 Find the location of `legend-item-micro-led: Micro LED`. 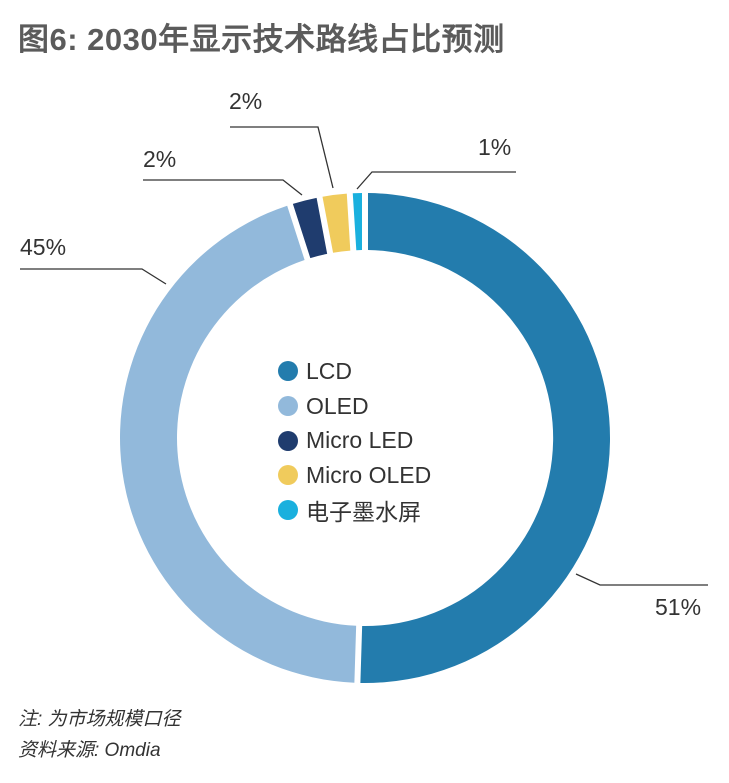

legend-item-micro-led: Micro LED is located at coordinates (354, 440).